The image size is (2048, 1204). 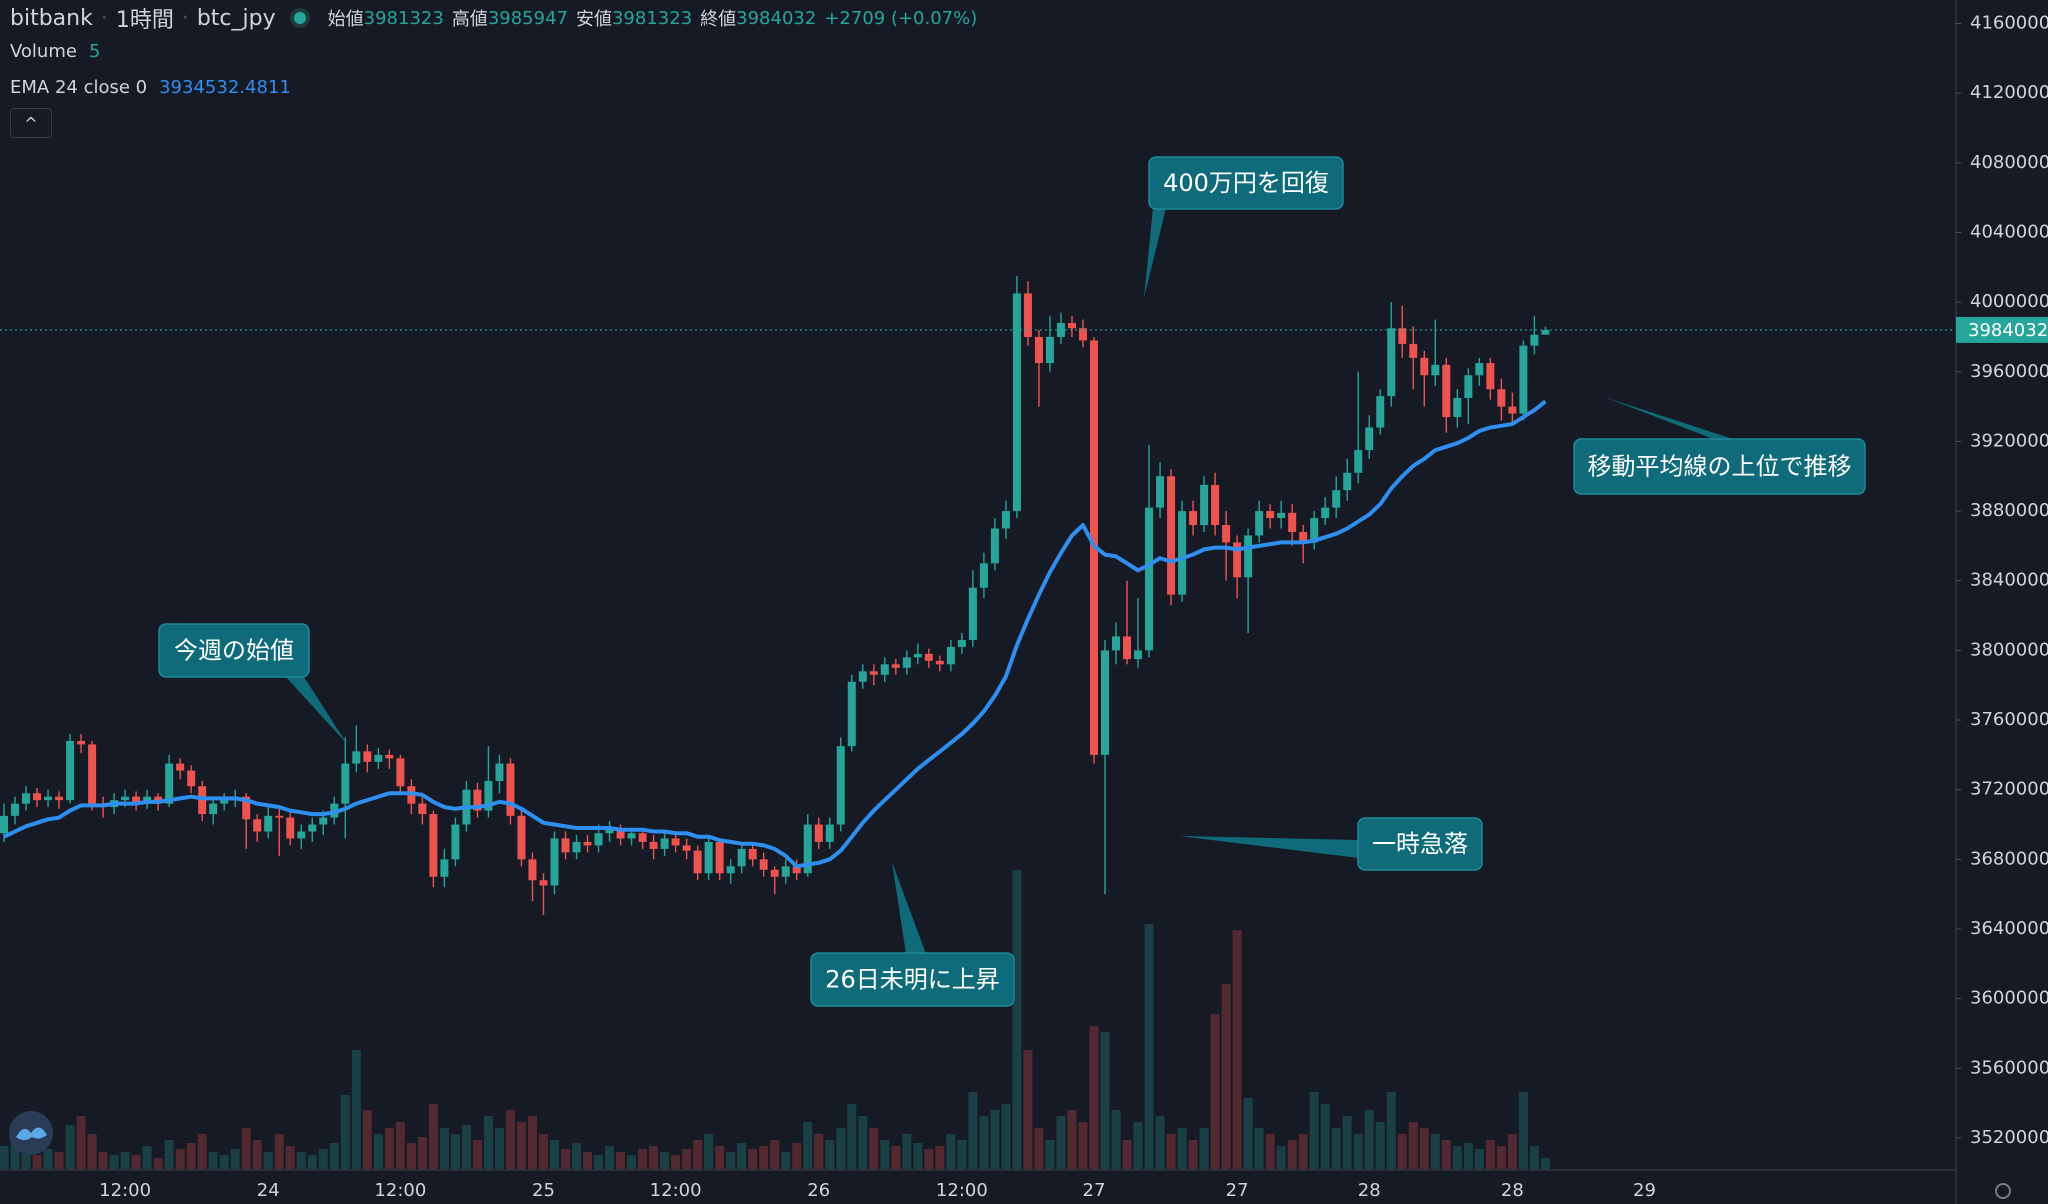 What do you see at coordinates (2009, 580) in the screenshot?
I see `y-tick-label: 3840000` at bounding box center [2009, 580].